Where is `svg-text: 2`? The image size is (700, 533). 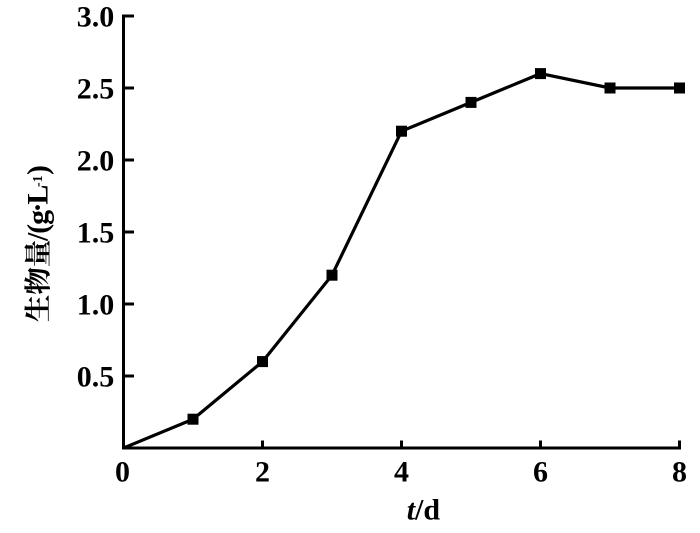
svg-text: 2 is located at coordinates (262, 472).